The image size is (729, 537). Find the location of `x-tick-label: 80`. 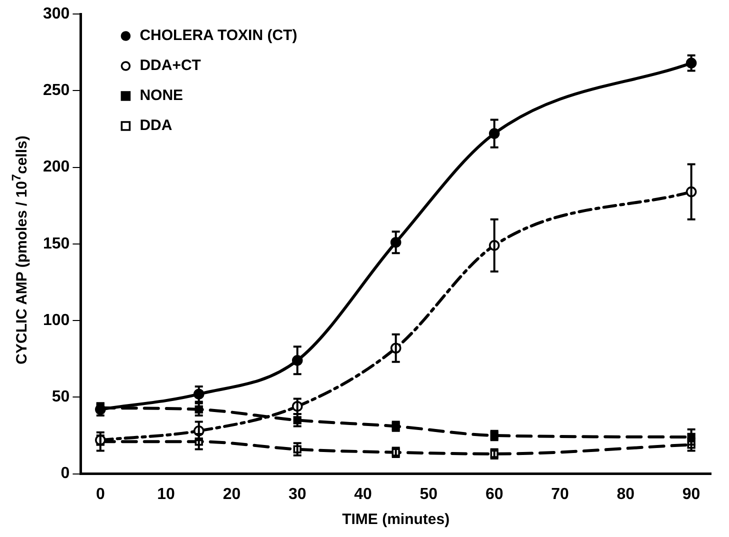

x-tick-label: 80 is located at coordinates (625, 494).